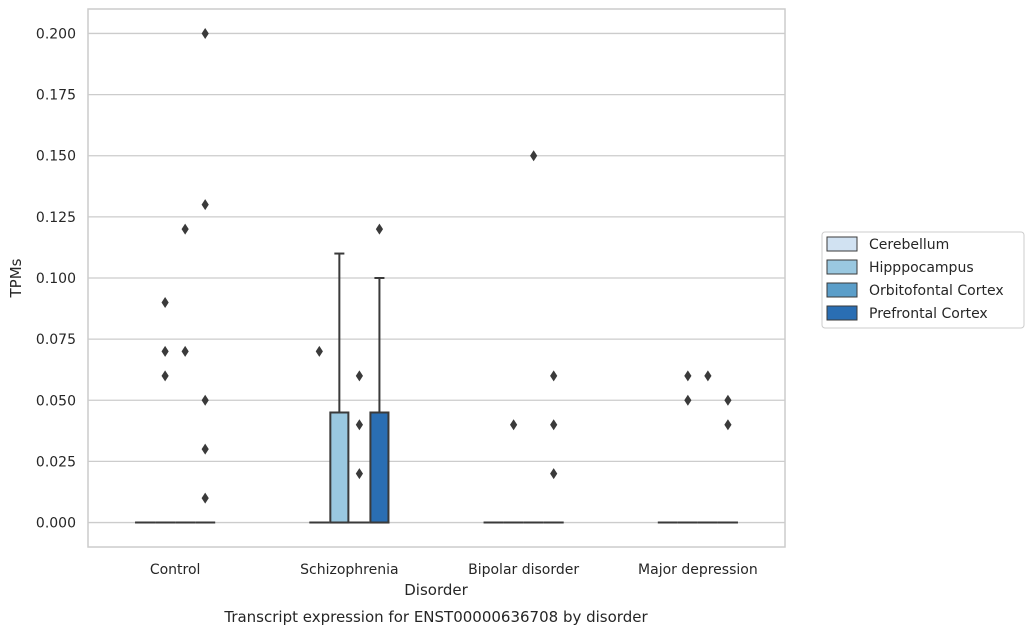  What do you see at coordinates (936, 291) in the screenshot?
I see `legend-label: Orbitofontal Cortex` at bounding box center [936, 291].